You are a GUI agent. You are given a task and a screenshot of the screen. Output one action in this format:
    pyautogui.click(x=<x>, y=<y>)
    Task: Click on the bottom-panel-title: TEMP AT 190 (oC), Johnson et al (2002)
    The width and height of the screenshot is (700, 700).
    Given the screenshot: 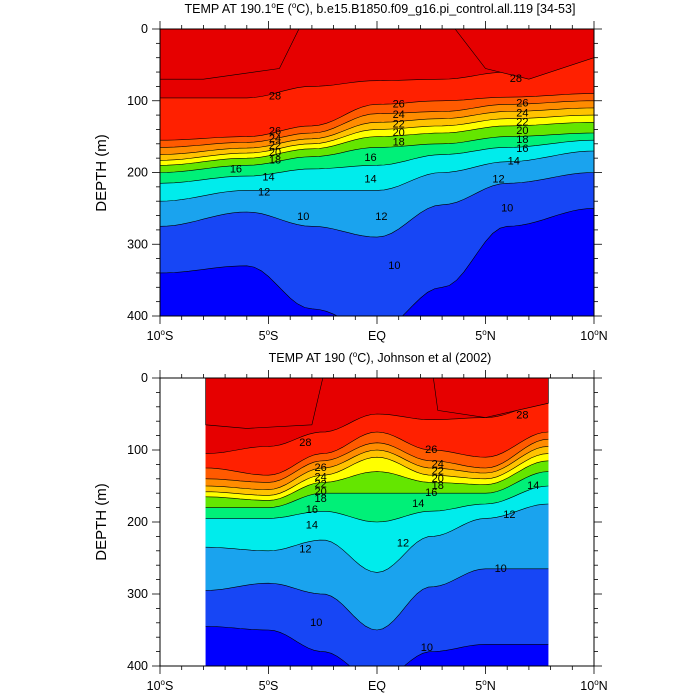 What is the action you would take?
    pyautogui.click(x=380, y=357)
    